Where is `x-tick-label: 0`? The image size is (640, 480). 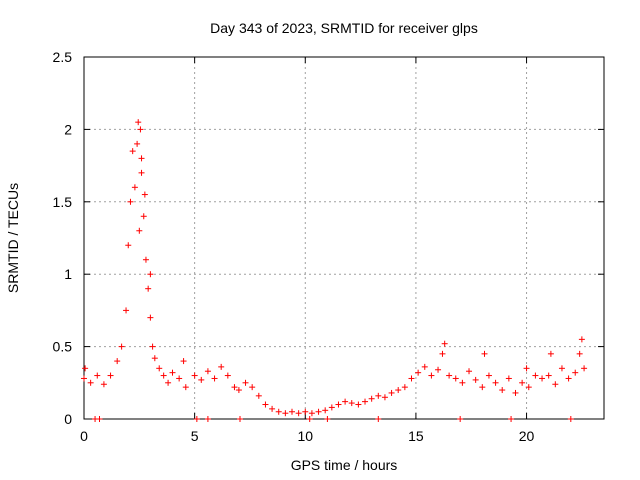 x-tick-label: 0 is located at coordinates (84, 436).